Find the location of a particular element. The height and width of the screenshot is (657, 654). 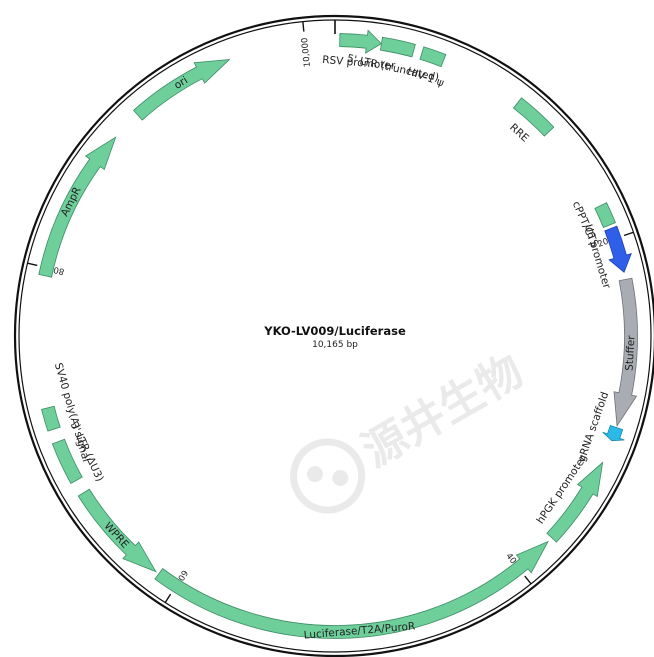

feature-label-stuffer: Stuffer is located at coordinates (630, 352).